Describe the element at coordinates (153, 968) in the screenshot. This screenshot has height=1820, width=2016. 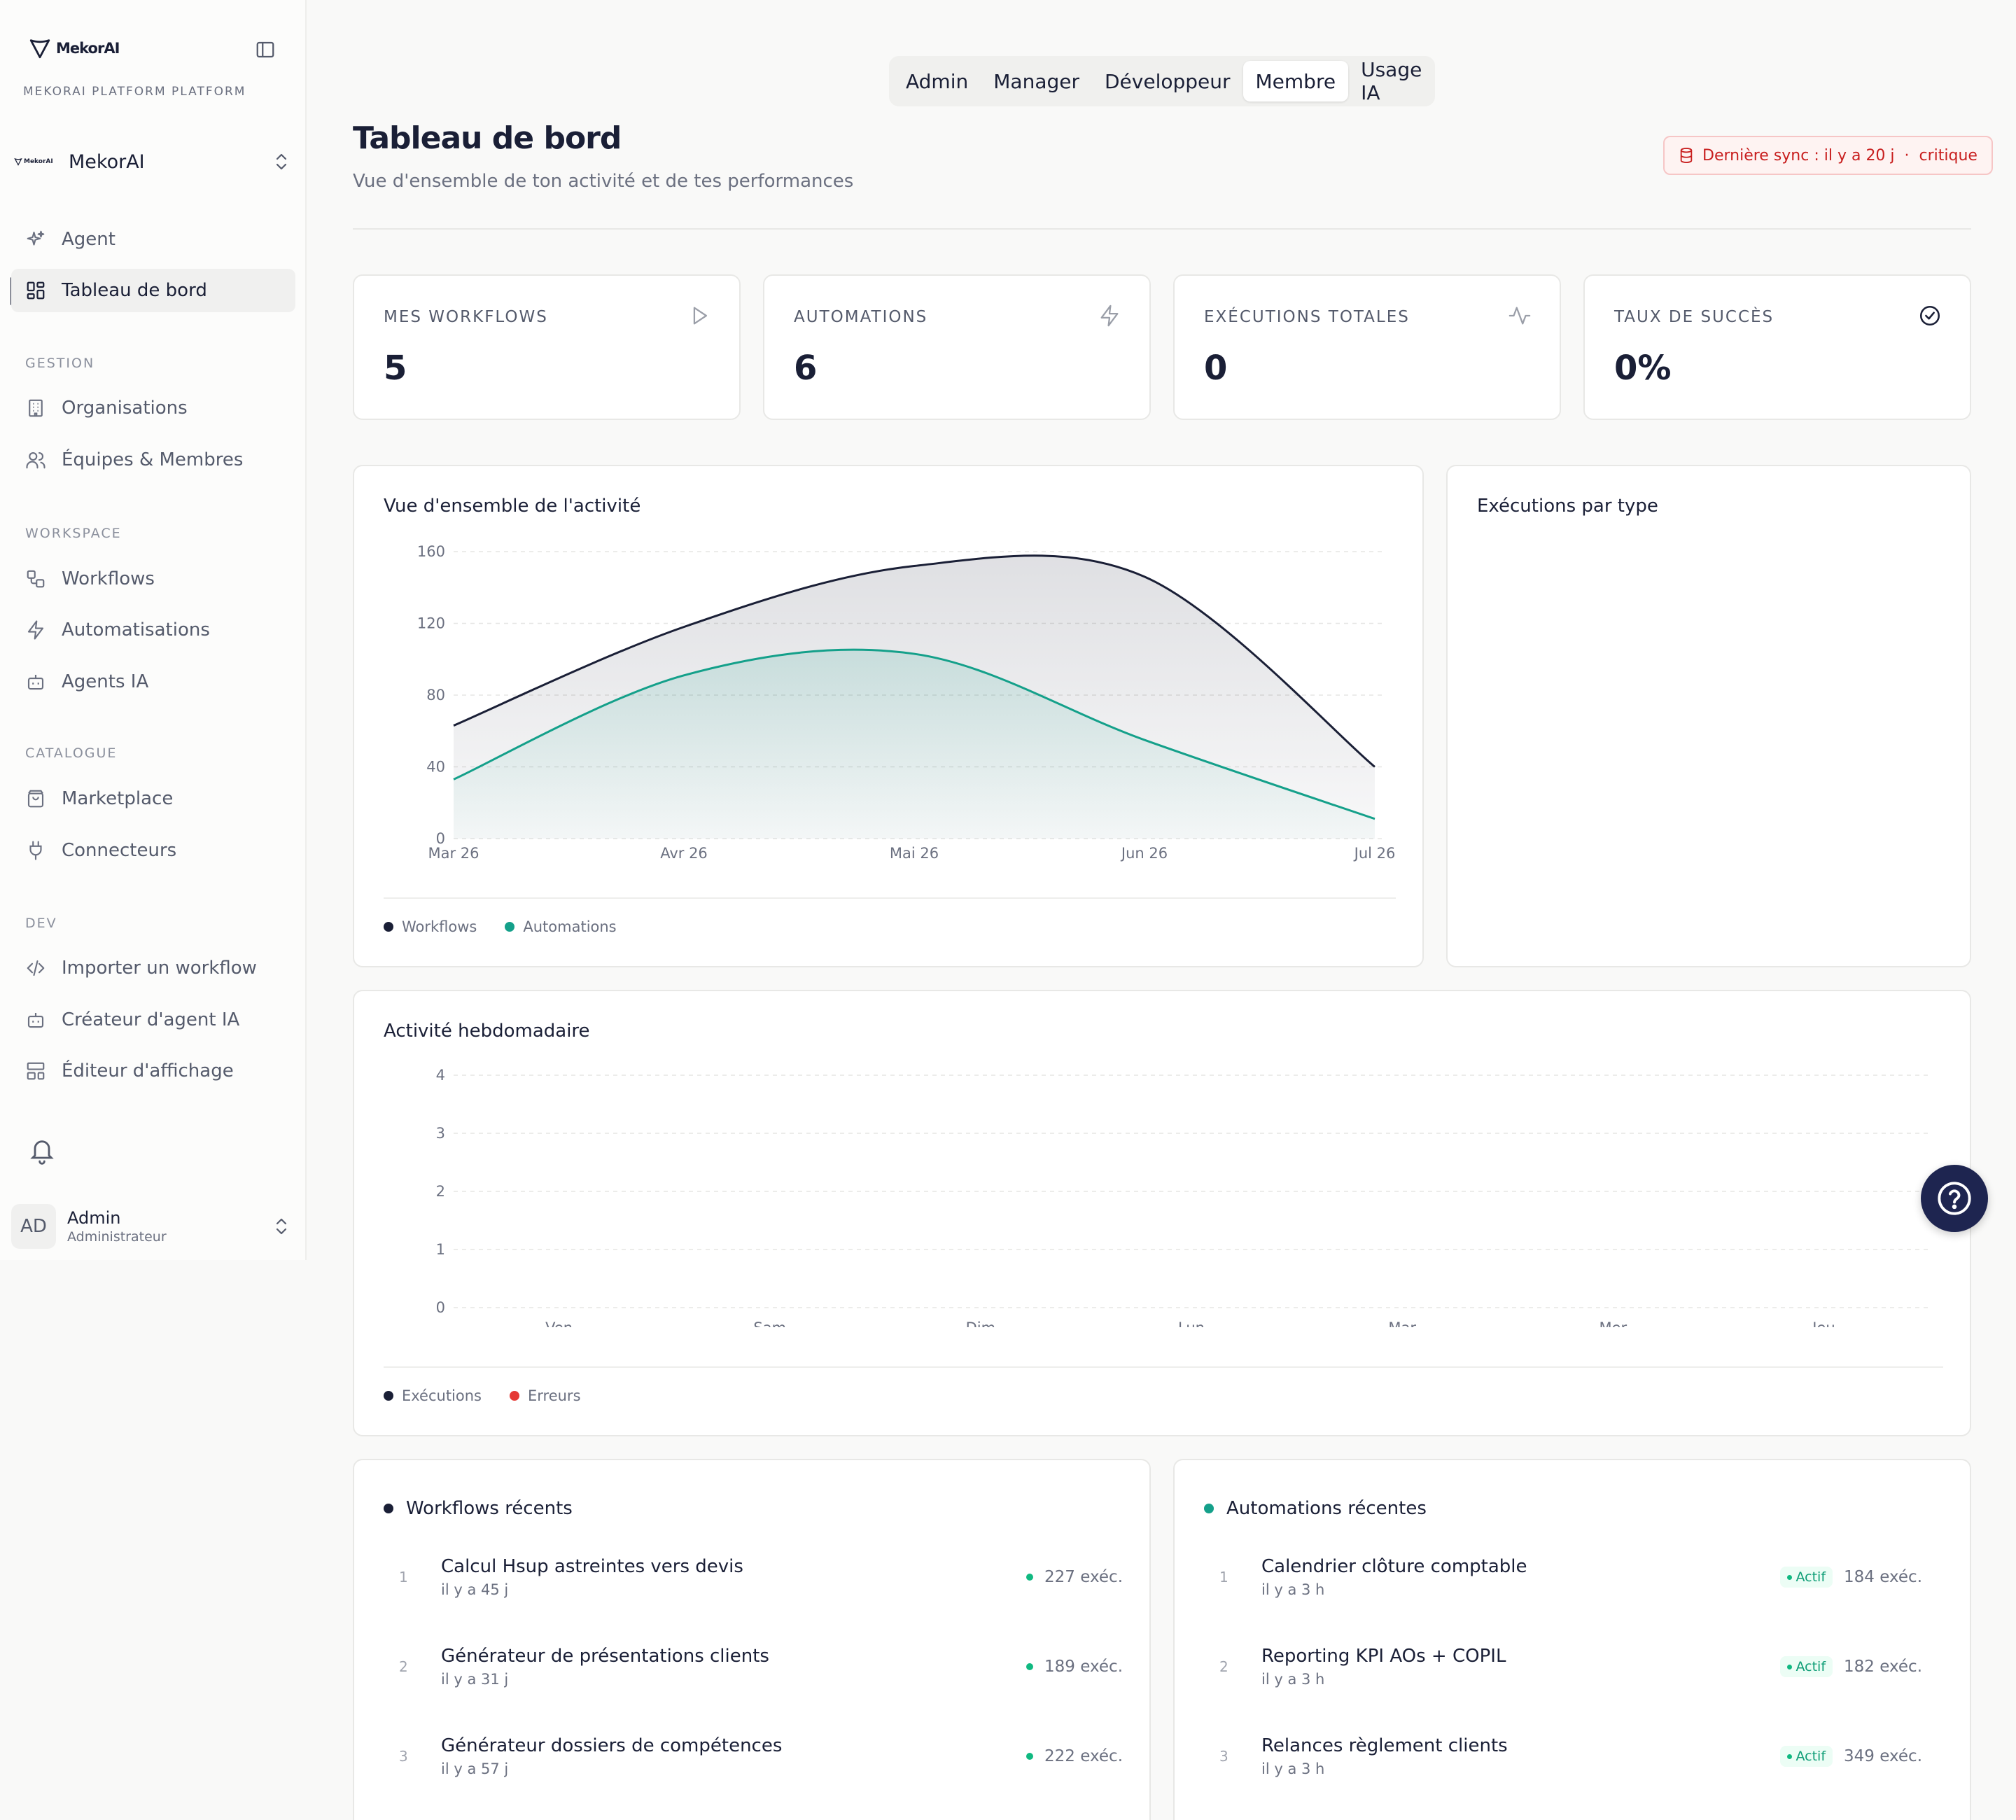
I see `sidebar-item-import-workflow: Importer un workflow` at that location.